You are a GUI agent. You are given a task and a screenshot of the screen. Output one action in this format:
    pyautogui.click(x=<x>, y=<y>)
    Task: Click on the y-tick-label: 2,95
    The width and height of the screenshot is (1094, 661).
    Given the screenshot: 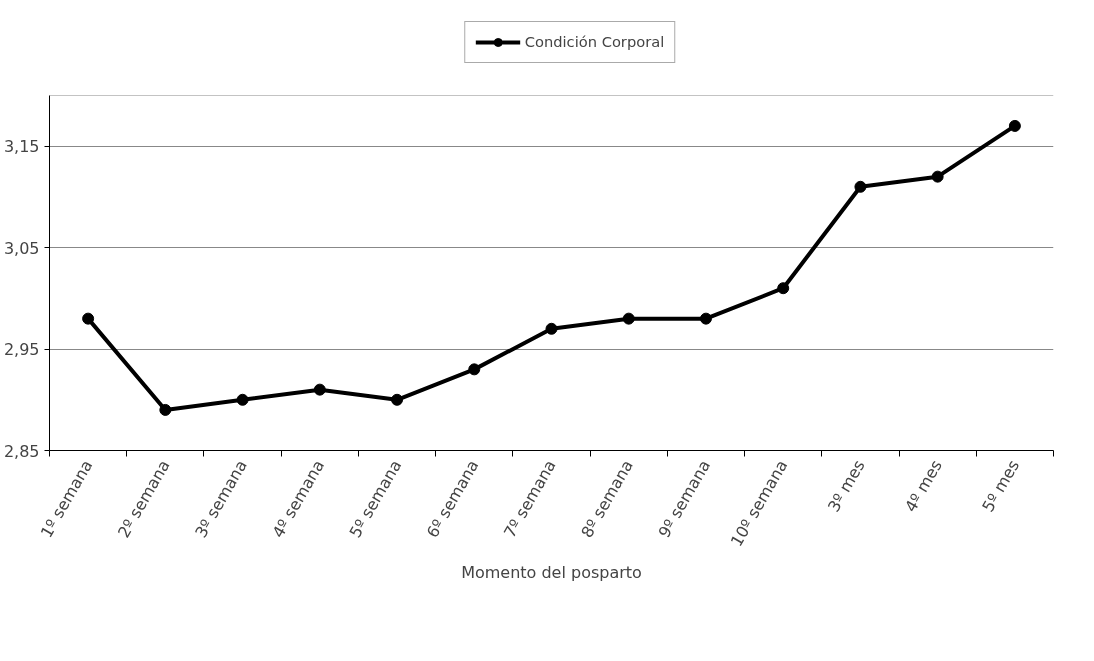 What is the action you would take?
    pyautogui.click(x=21, y=350)
    